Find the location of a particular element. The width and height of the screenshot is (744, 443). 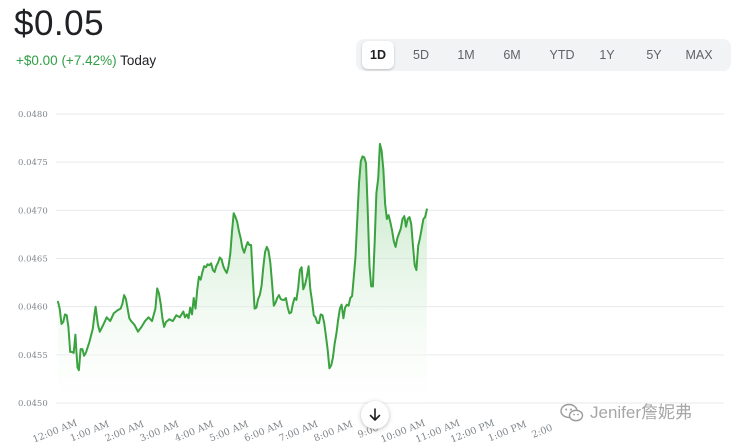

change-period: Today is located at coordinates (138, 60).